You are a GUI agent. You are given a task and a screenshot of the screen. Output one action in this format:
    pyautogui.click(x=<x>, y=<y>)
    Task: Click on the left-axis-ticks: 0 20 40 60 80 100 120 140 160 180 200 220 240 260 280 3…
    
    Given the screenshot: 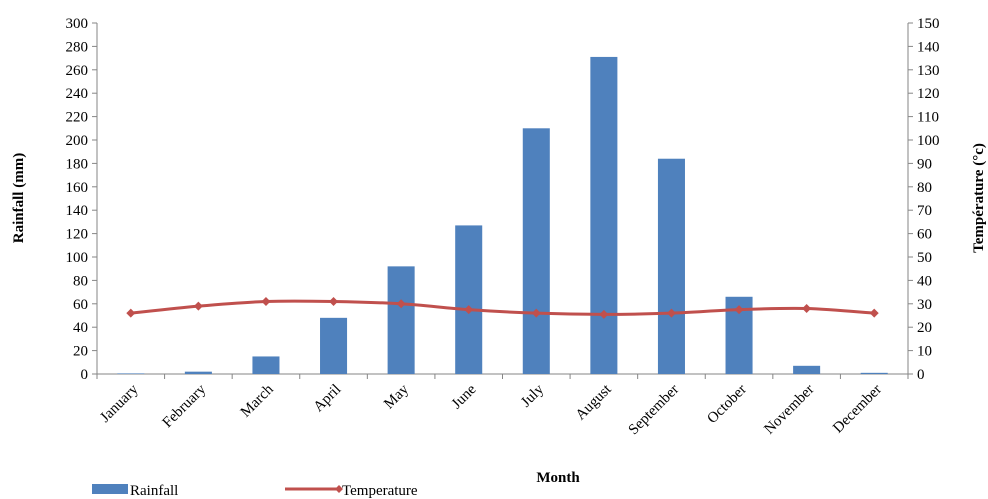 What is the action you would take?
    pyautogui.click(x=81, y=199)
    